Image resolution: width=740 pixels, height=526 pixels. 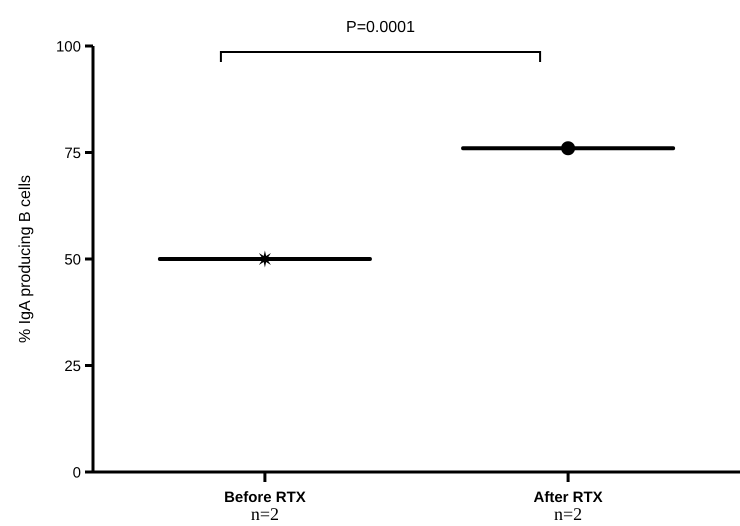 I want to click on x-tick-label: Before RTX, so click(x=265, y=497).